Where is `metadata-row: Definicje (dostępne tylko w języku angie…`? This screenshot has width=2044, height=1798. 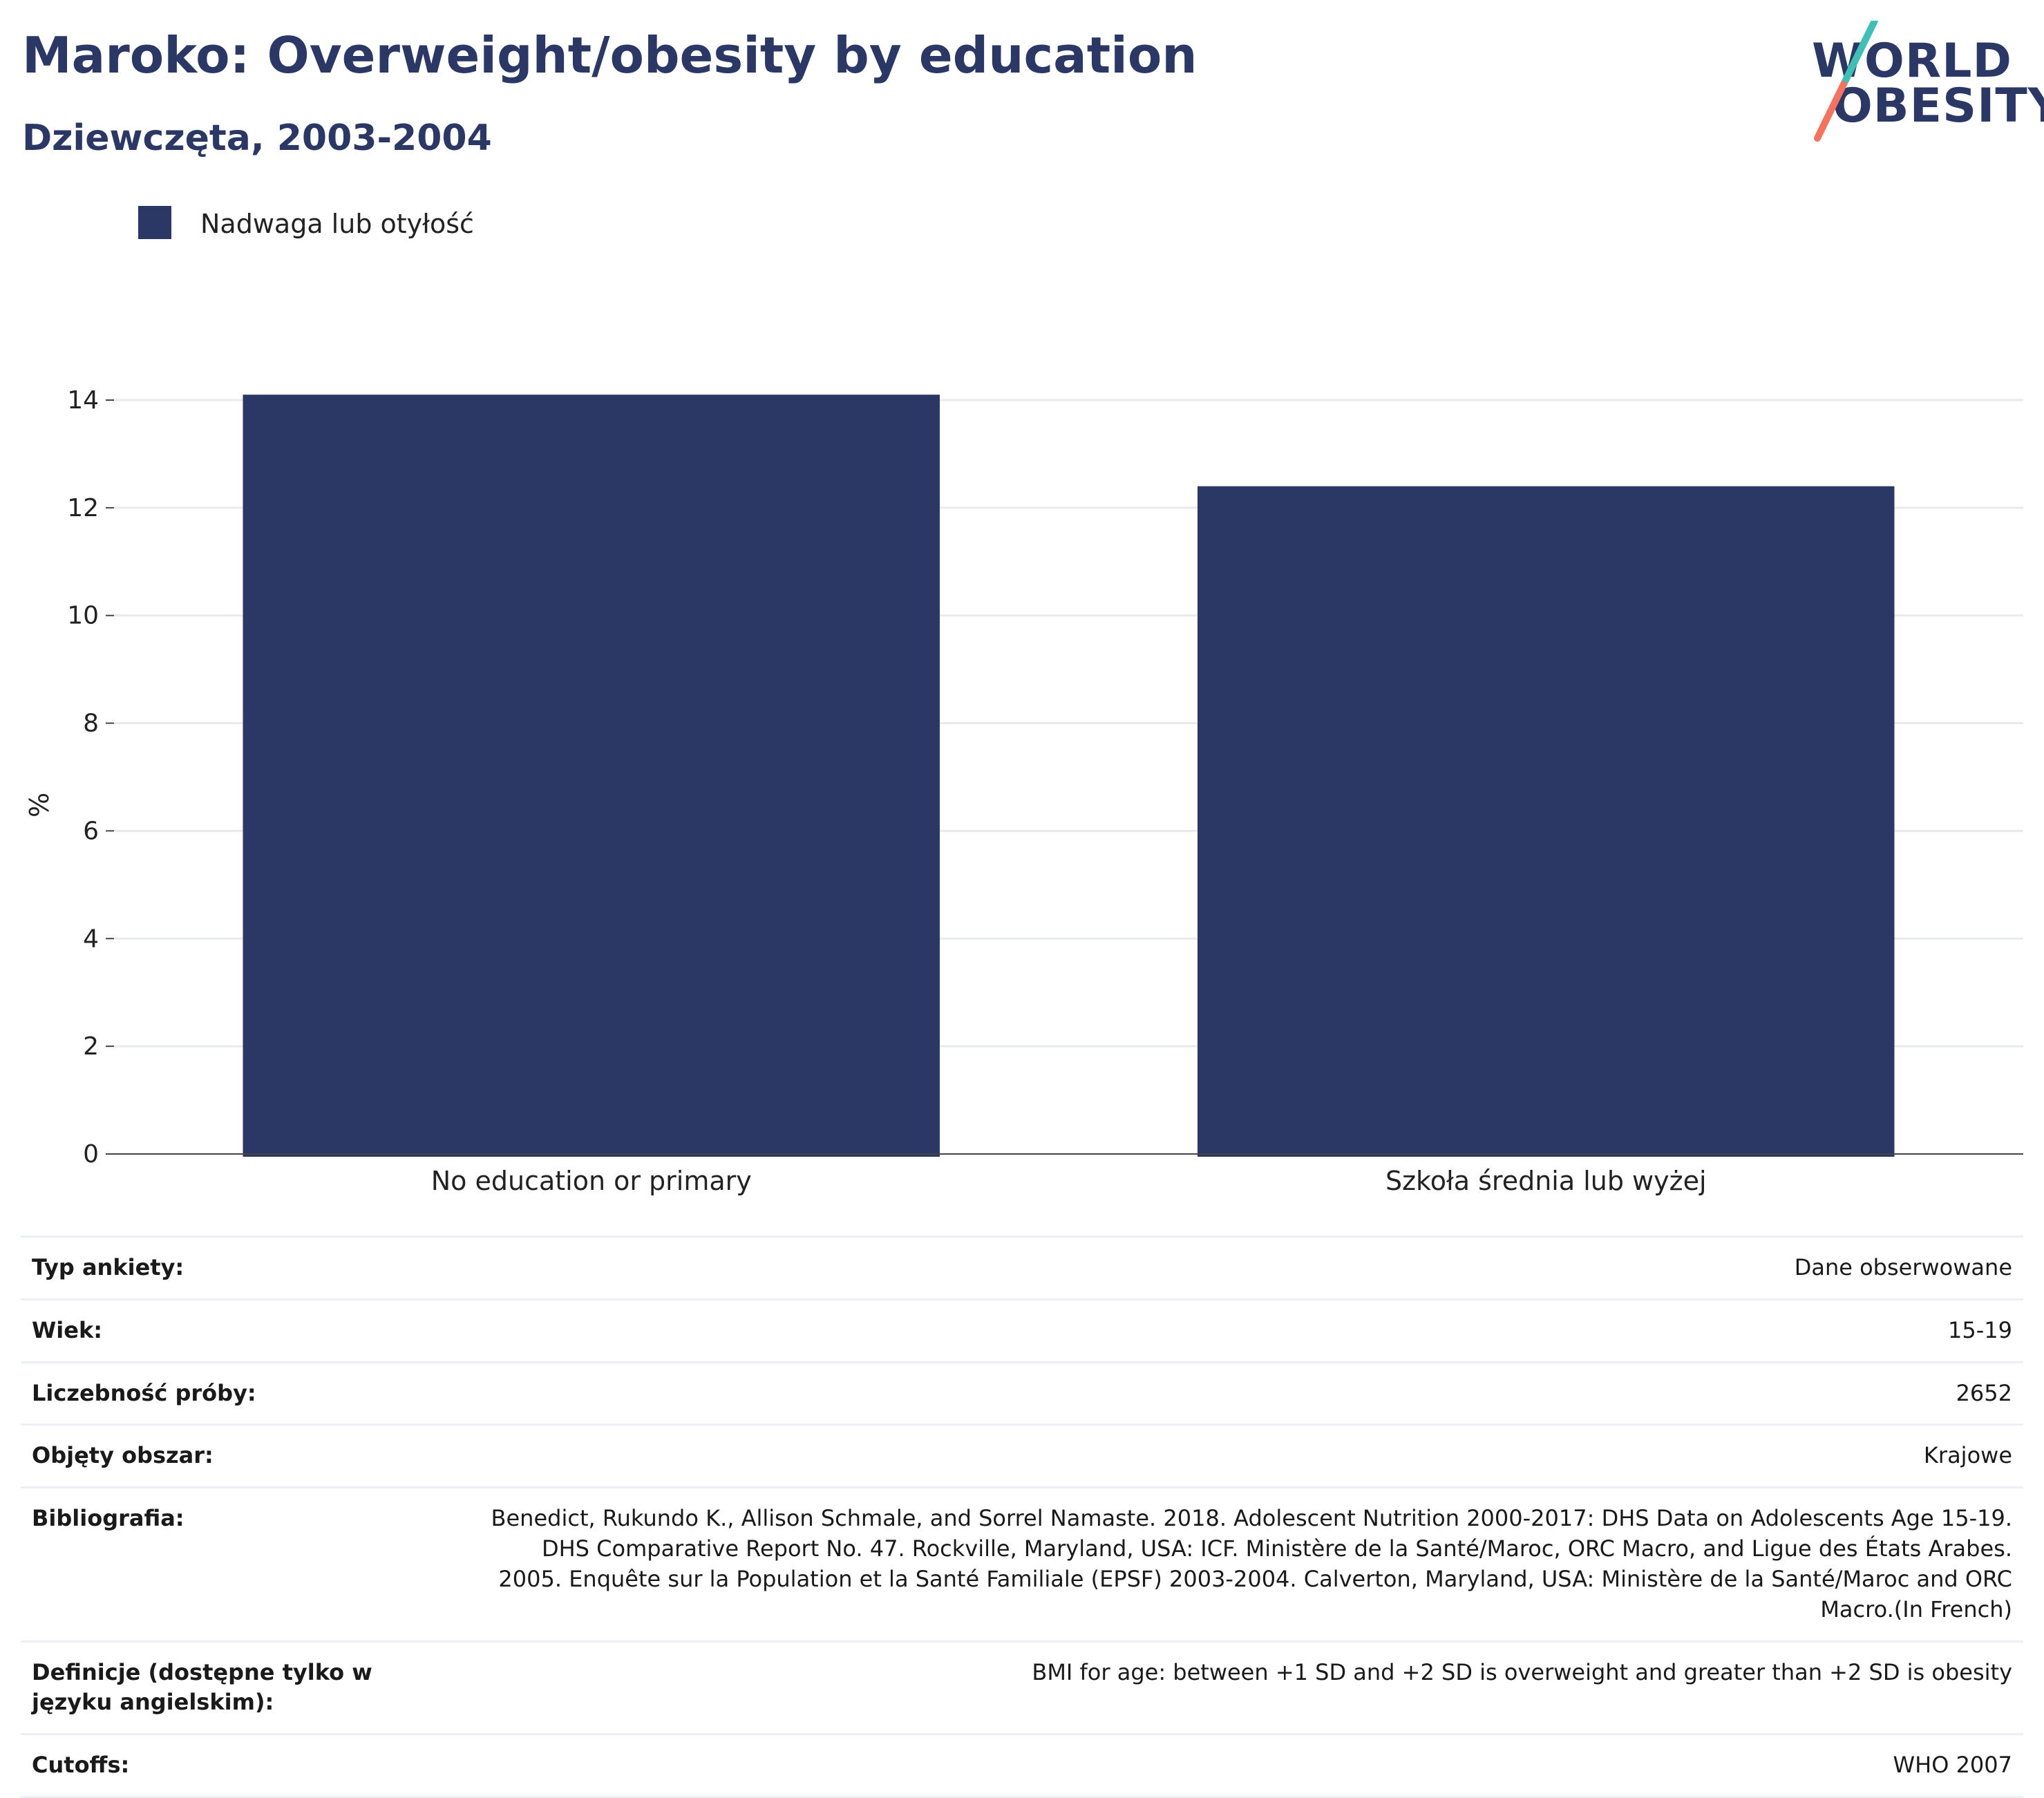
metadata-row: Definicje (dostępne tylko w języku angie… is located at coordinates (1022, 1687).